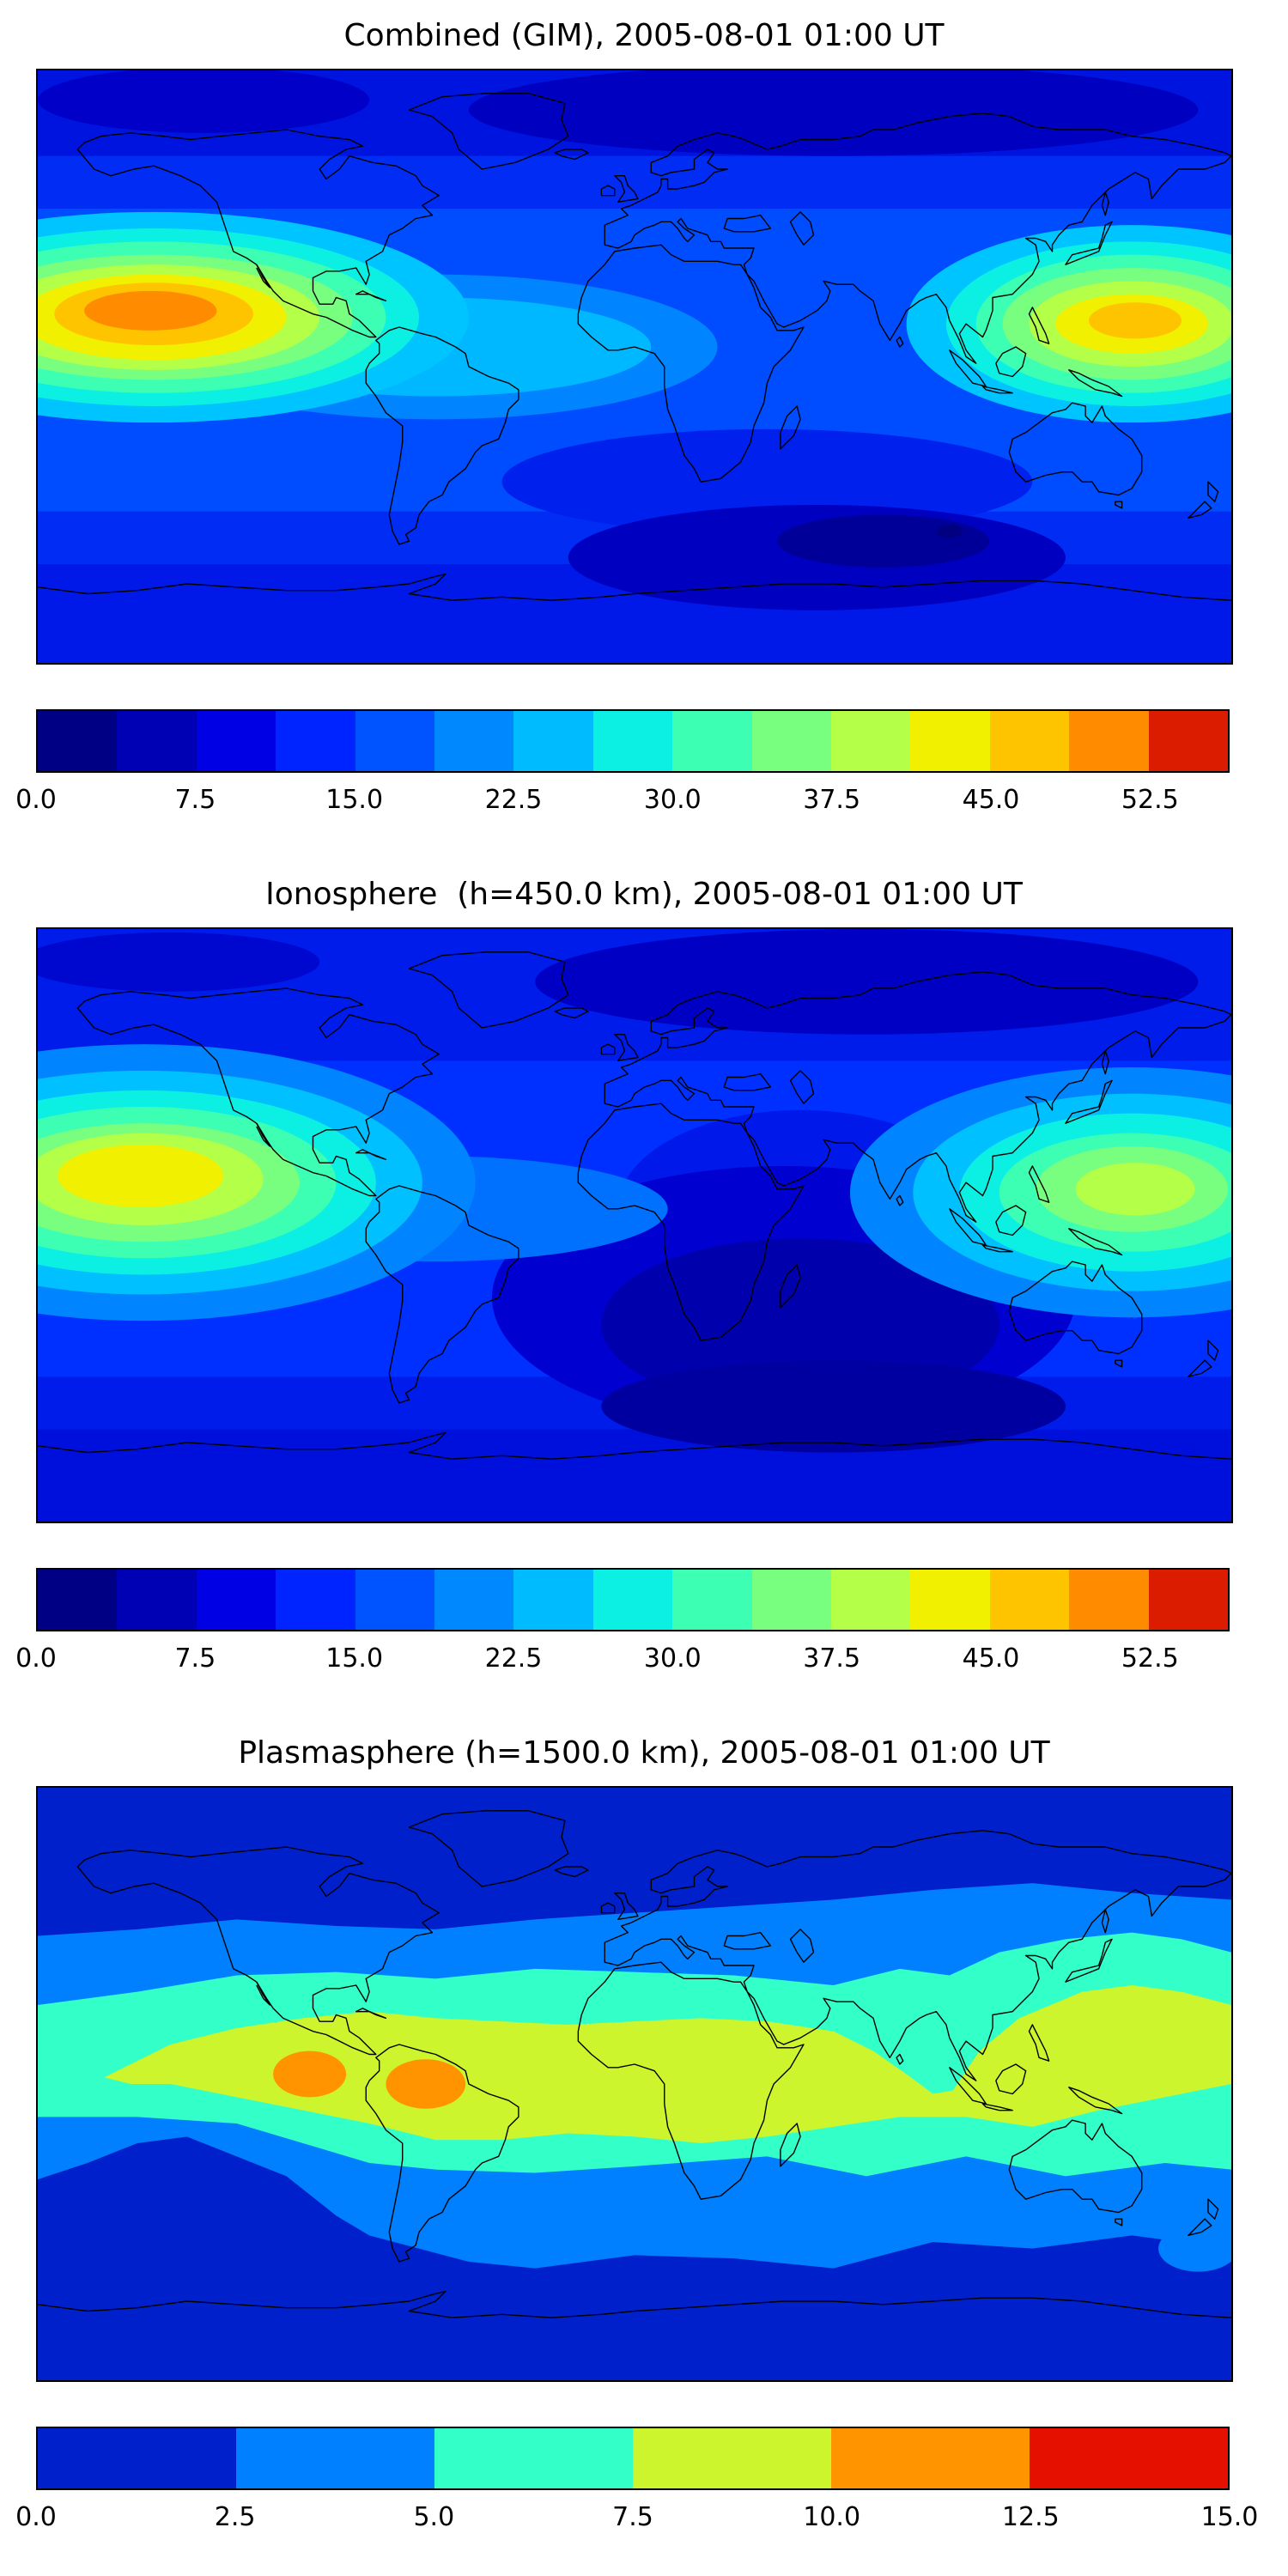 The image size is (1288, 2576). I want to click on colorbar-ionosphere: 0.0 7.5 15.0 22.5 30.0 37.5 45.0 52.5, so click(622, 1627).